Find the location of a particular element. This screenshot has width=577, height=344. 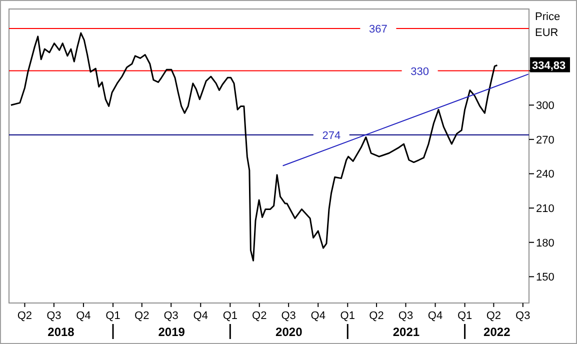

y-axis-title: Price EUR is located at coordinates (547, 25).